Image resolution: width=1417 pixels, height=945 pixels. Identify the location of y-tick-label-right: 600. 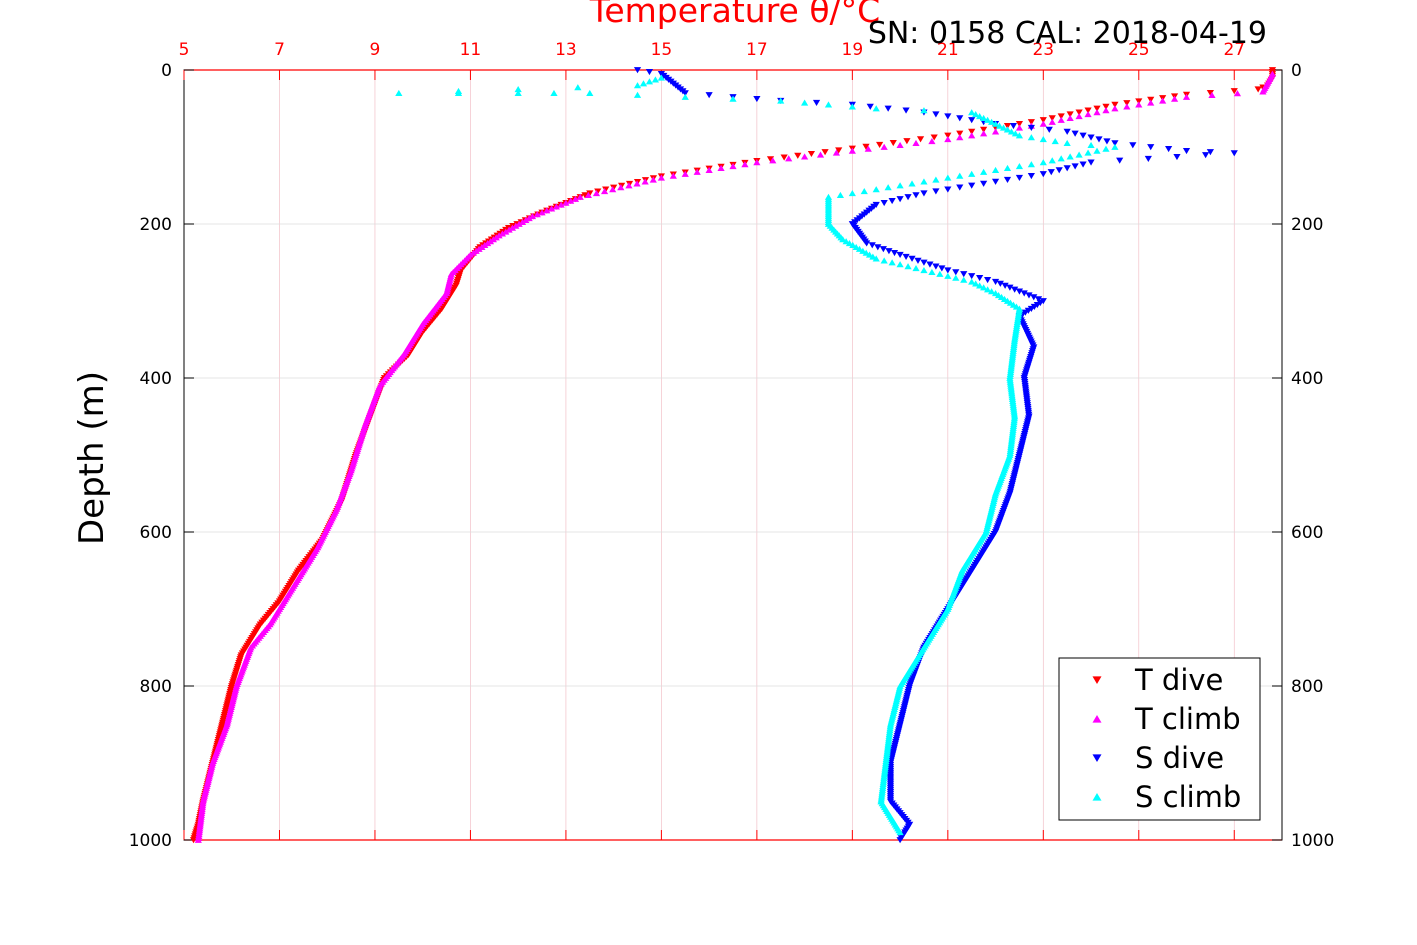
(1307, 533).